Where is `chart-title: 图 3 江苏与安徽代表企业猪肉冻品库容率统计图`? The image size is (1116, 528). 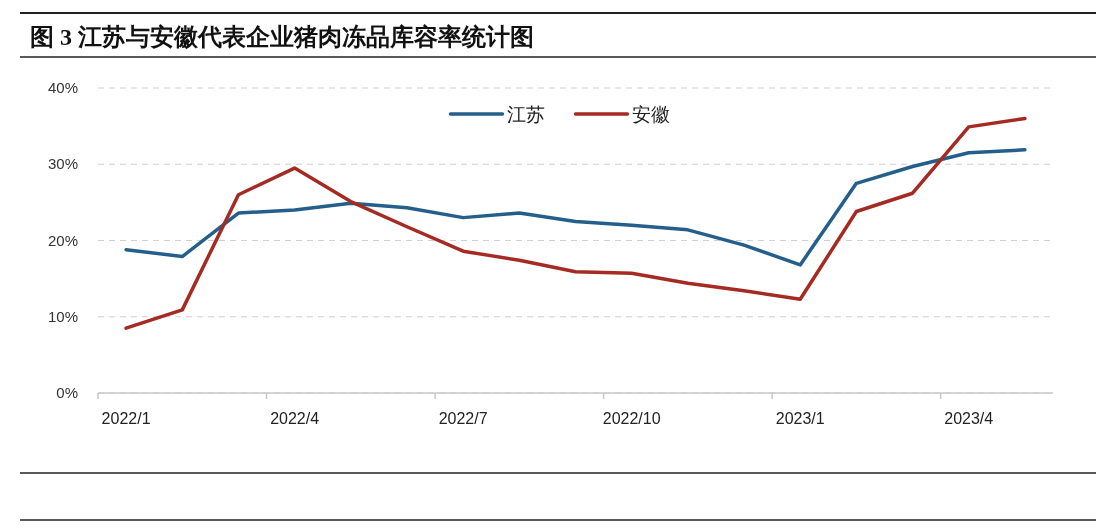
chart-title: 图 3 江苏与安徽代表企业猪肉冻品库容率统计图 is located at coordinates (282, 37).